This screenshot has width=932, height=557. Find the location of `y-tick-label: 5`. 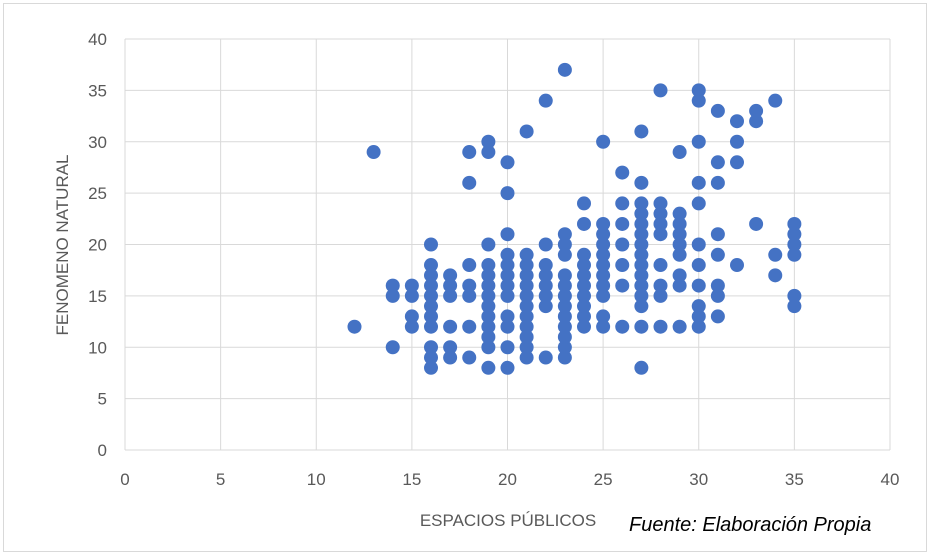

y-tick-label: 5 is located at coordinates (102, 399).